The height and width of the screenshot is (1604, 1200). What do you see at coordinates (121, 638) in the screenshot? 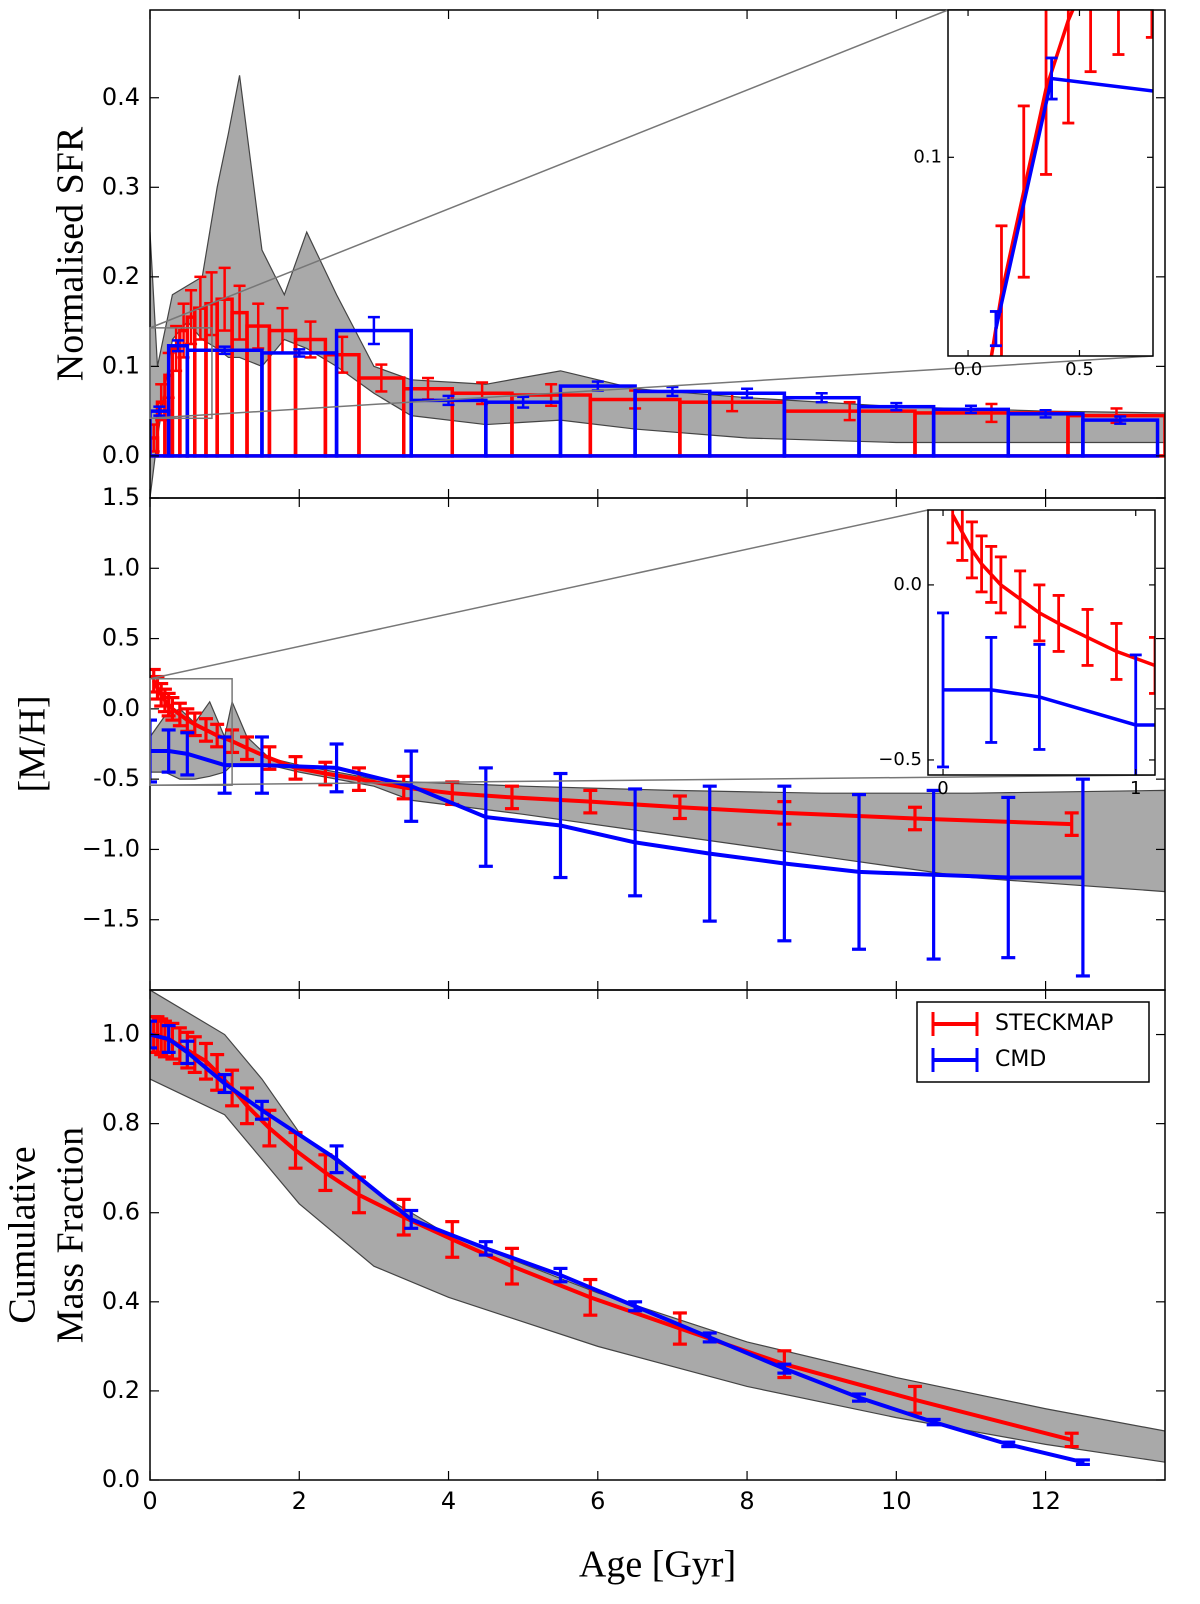
I see `y-tick-label: 0.5` at bounding box center [121, 638].